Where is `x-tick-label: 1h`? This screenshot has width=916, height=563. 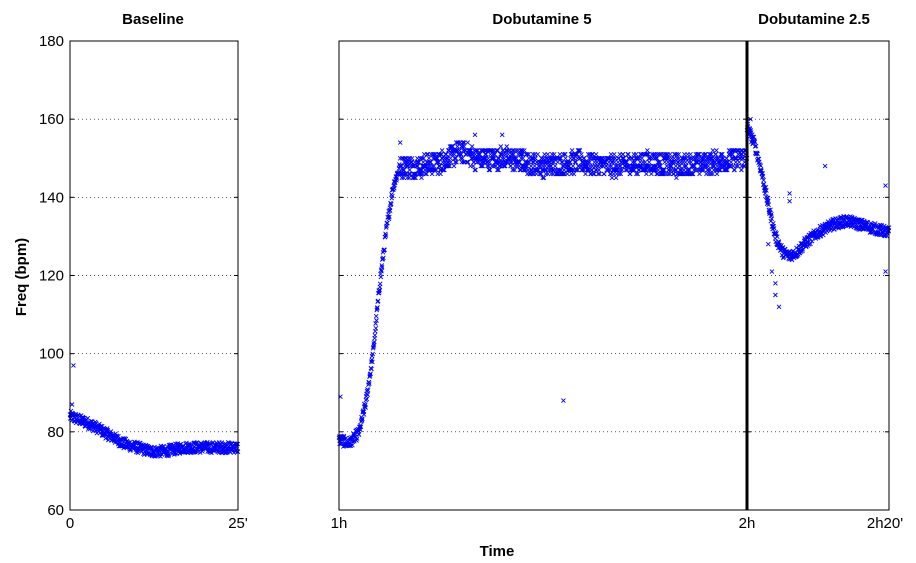
x-tick-label: 1h is located at coordinates (339, 523).